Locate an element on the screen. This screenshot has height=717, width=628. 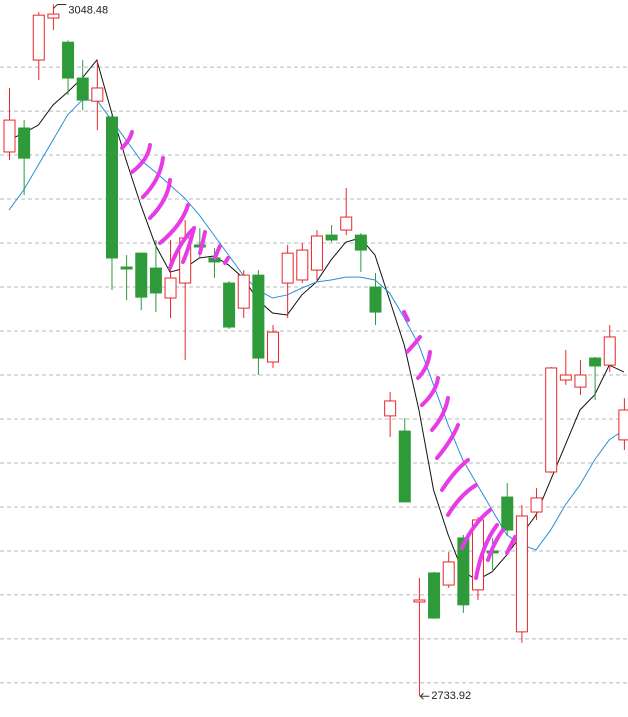
low-pointer is located at coordinates (424, 696).